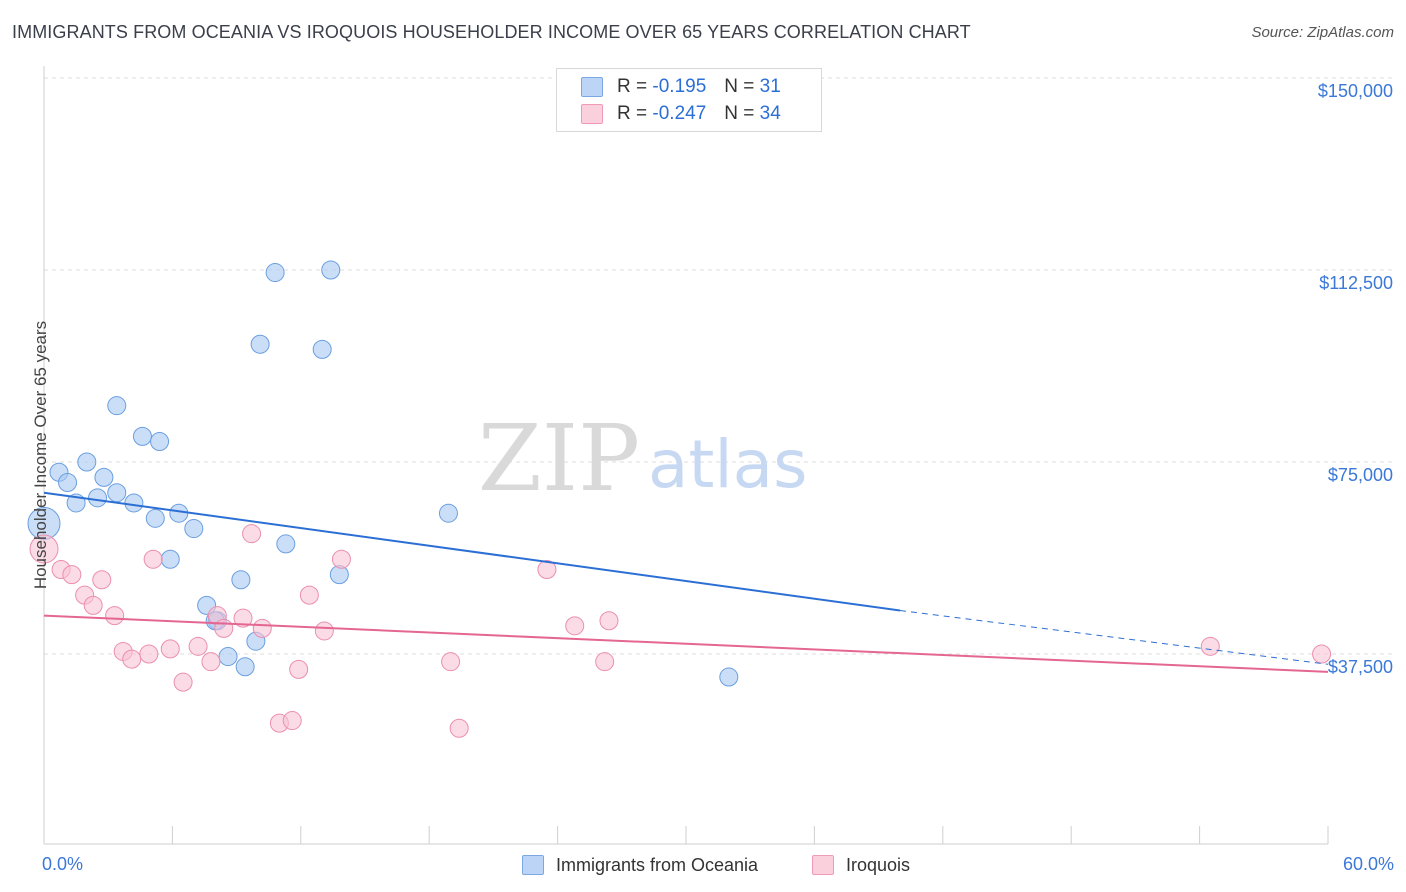 The image size is (1406, 892). What do you see at coordinates (592, 87) in the screenshot?
I see `oceania-swatch` at bounding box center [592, 87].